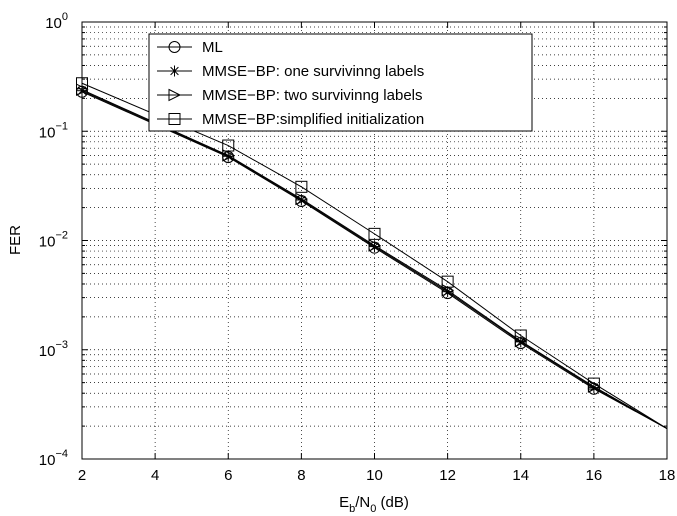  Describe the element at coordinates (212, 47) in the screenshot. I see `legend-label: ML` at that location.